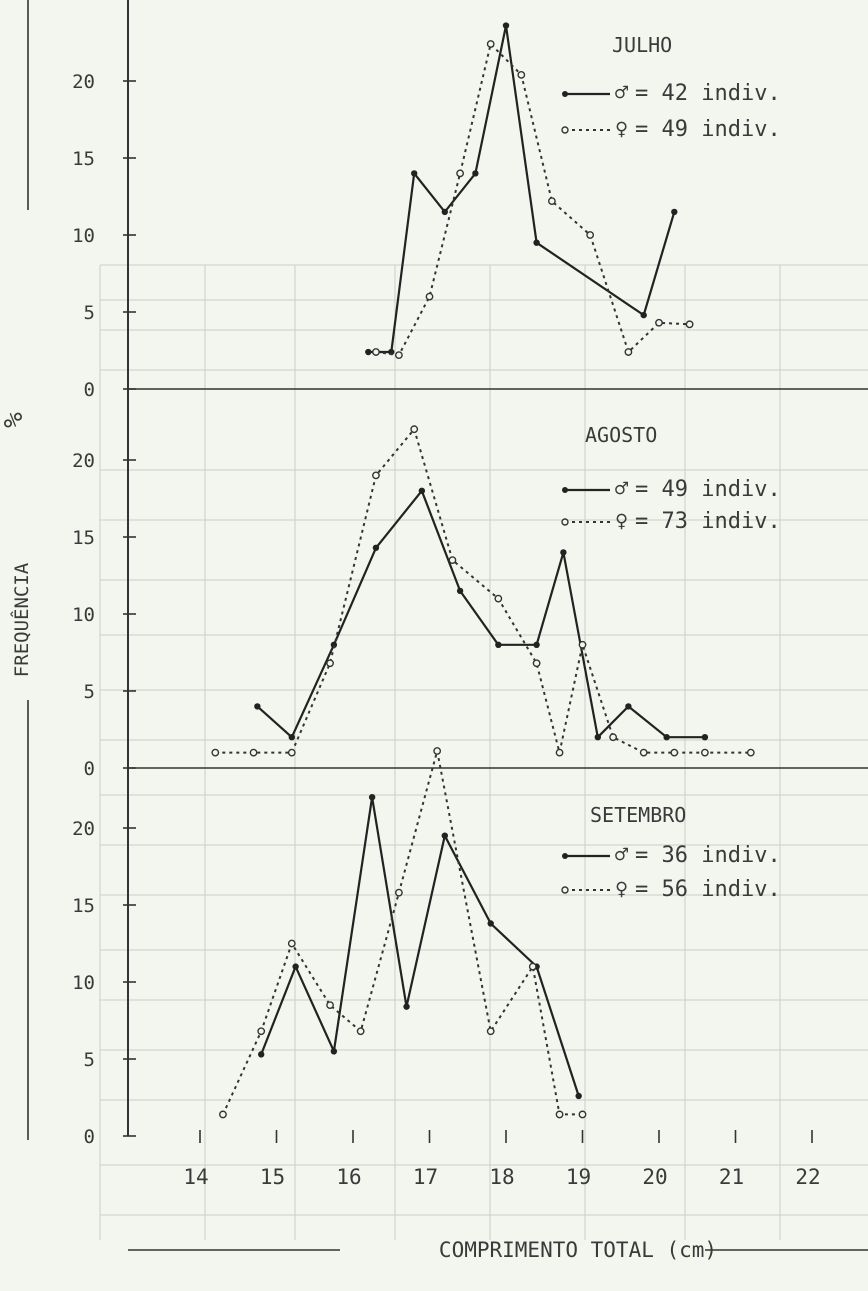  What do you see at coordinates (807, 1177) in the screenshot?
I see `x-tick-label: 22` at bounding box center [807, 1177].